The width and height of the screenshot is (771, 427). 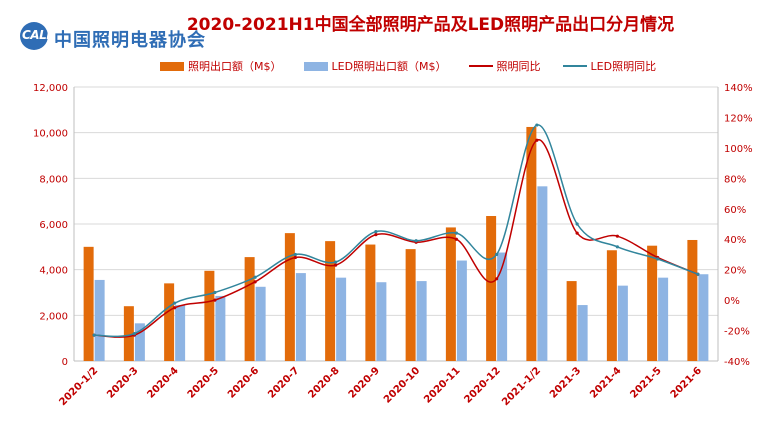 I want to click on right-axis-tick-label: 100%, so click(x=738, y=149).